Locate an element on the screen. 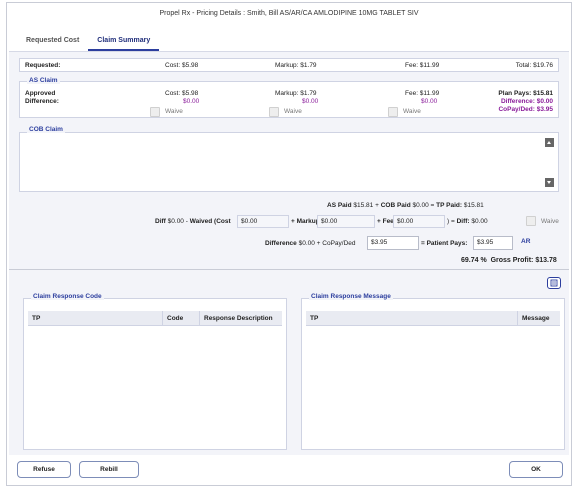  tp-paid-label: TP Paid: is located at coordinates (449, 205).